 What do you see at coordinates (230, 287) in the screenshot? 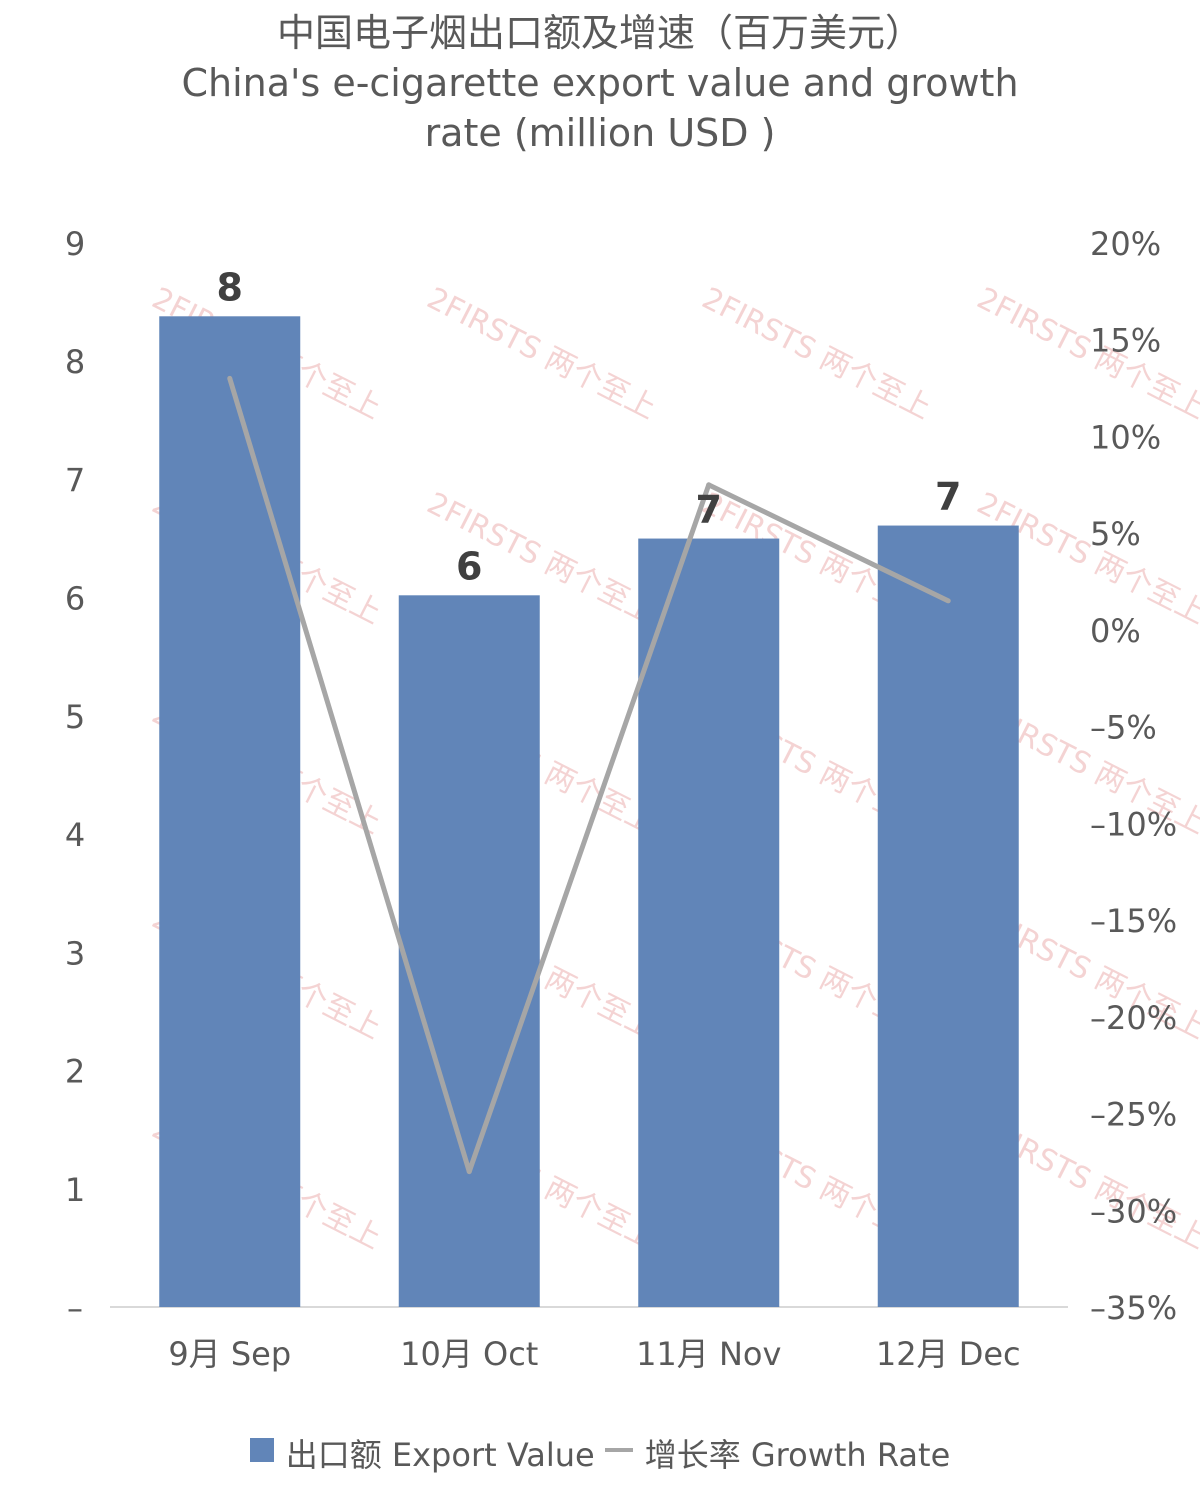
I see `bar-data-label: 8` at bounding box center [230, 287].